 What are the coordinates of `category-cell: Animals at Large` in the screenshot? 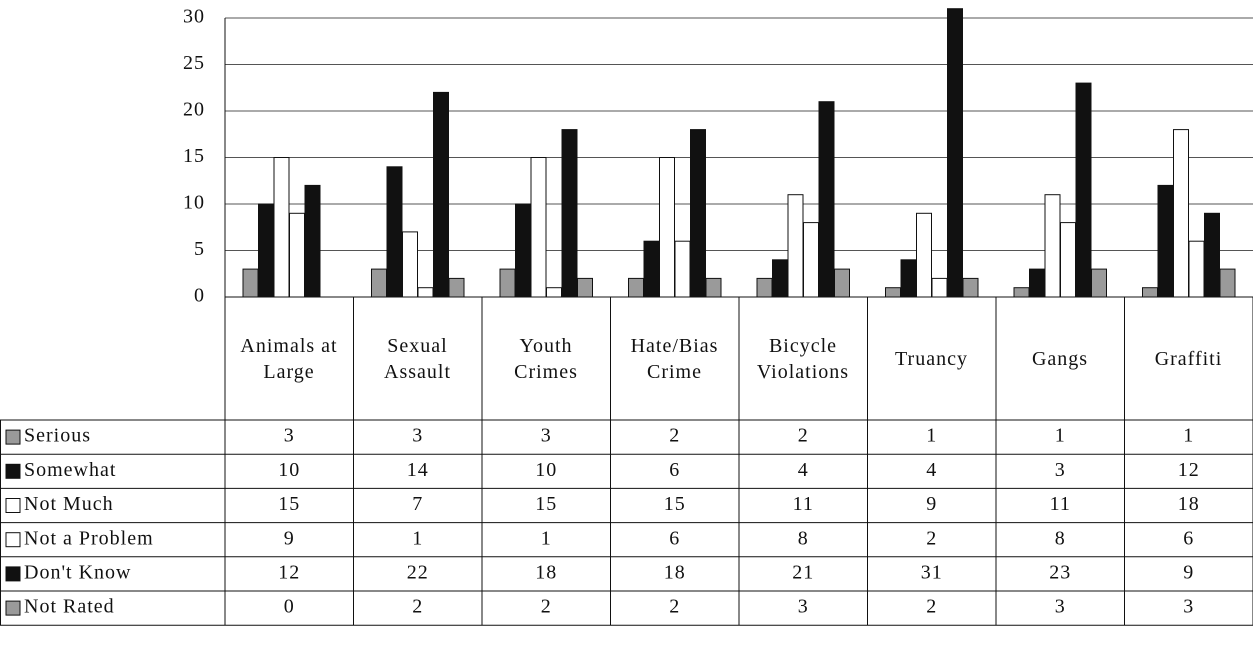 It's located at (289, 358).